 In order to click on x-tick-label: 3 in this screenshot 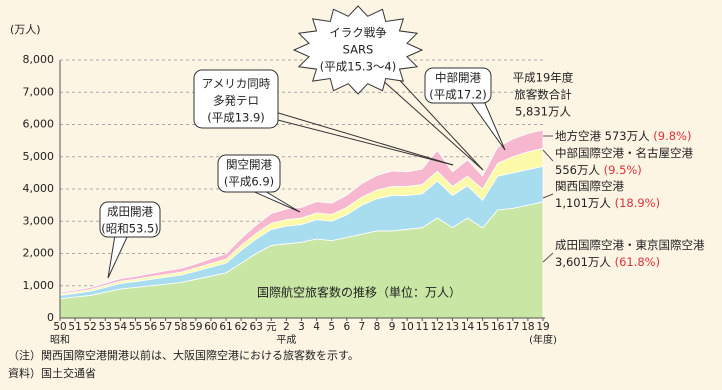, I will do `click(301, 327)`.